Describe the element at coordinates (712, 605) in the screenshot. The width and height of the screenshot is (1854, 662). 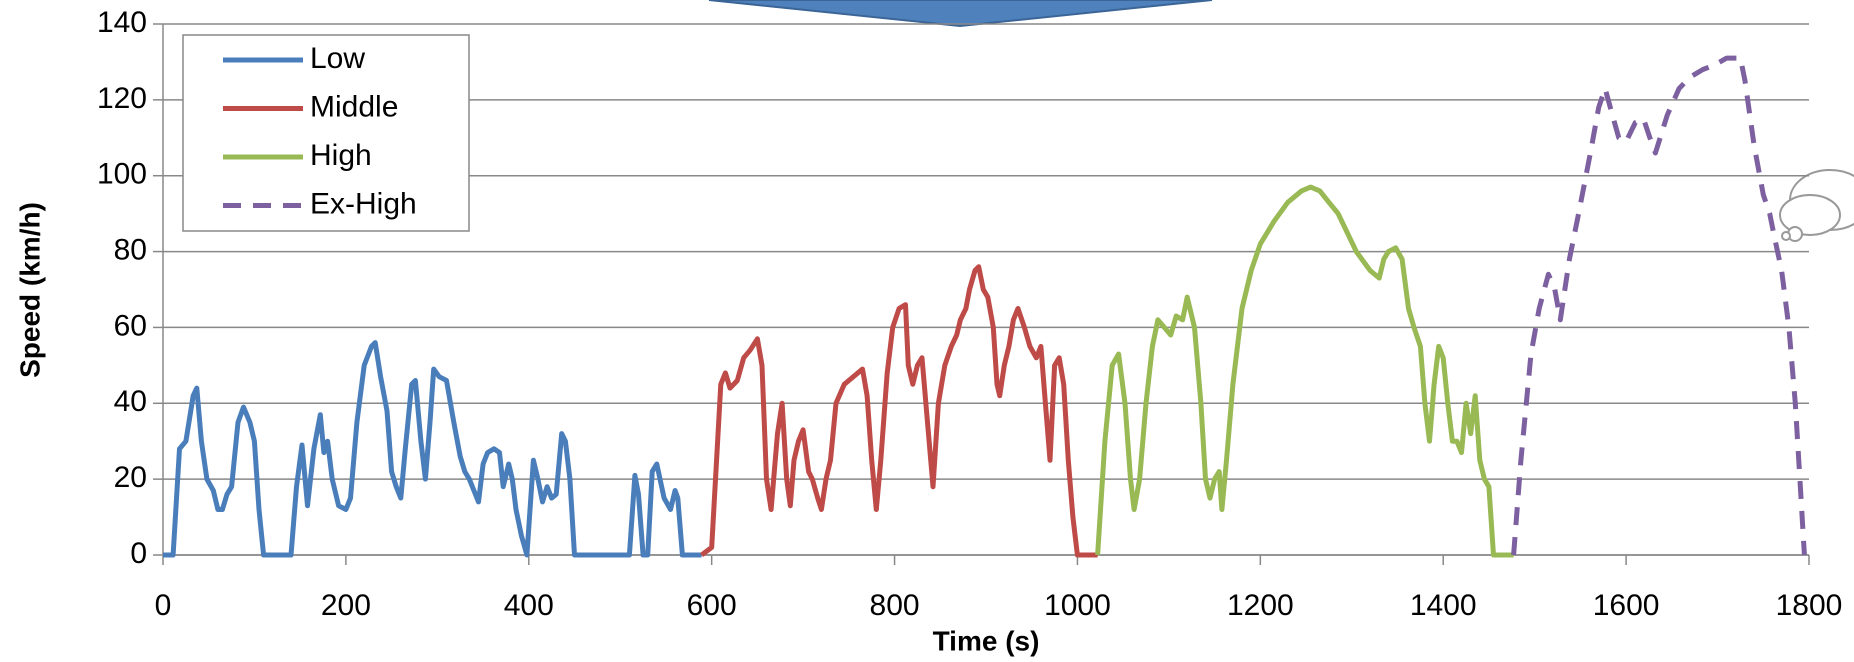
I see `x-tick-label: 600` at that location.